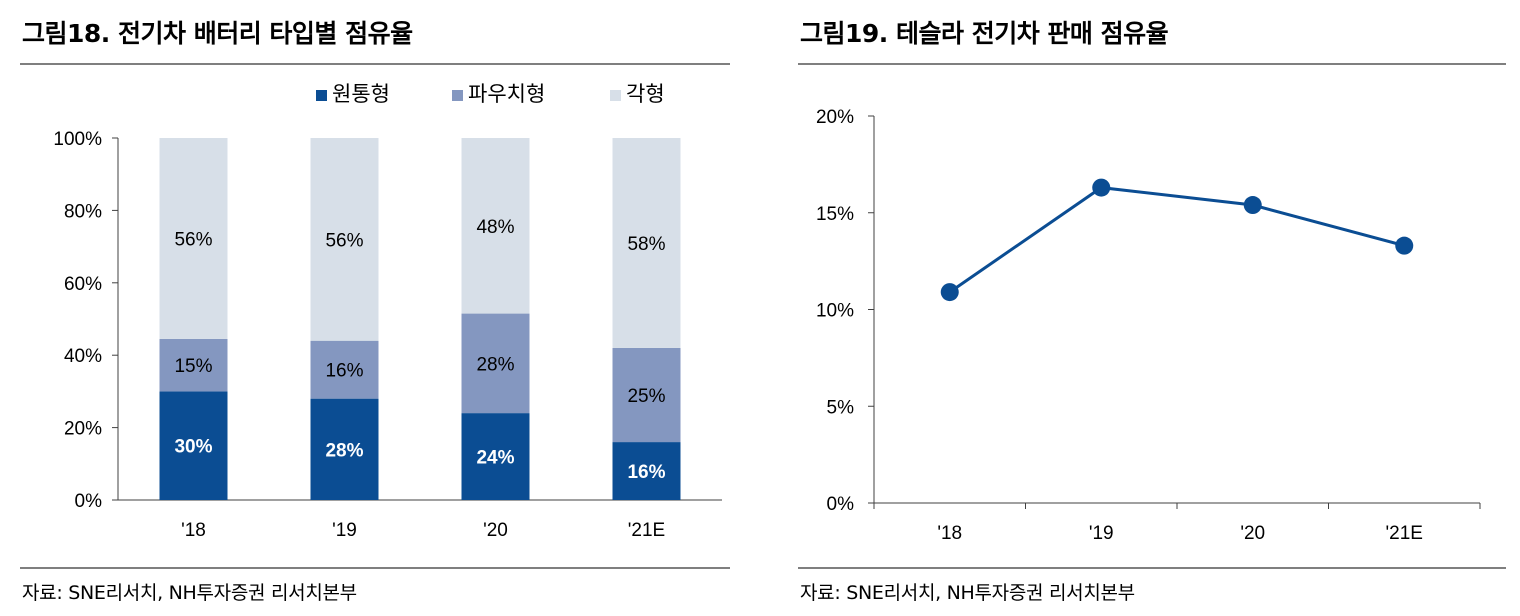  What do you see at coordinates (835, 214) in the screenshot?
I see `y-tick-label: 15%` at bounding box center [835, 214].